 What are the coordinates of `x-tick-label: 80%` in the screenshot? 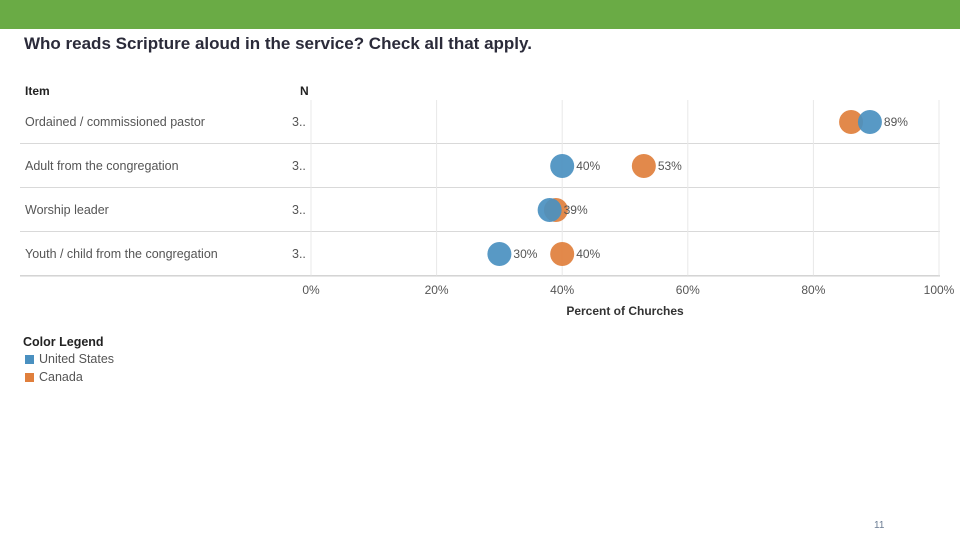 It's located at (813, 290).